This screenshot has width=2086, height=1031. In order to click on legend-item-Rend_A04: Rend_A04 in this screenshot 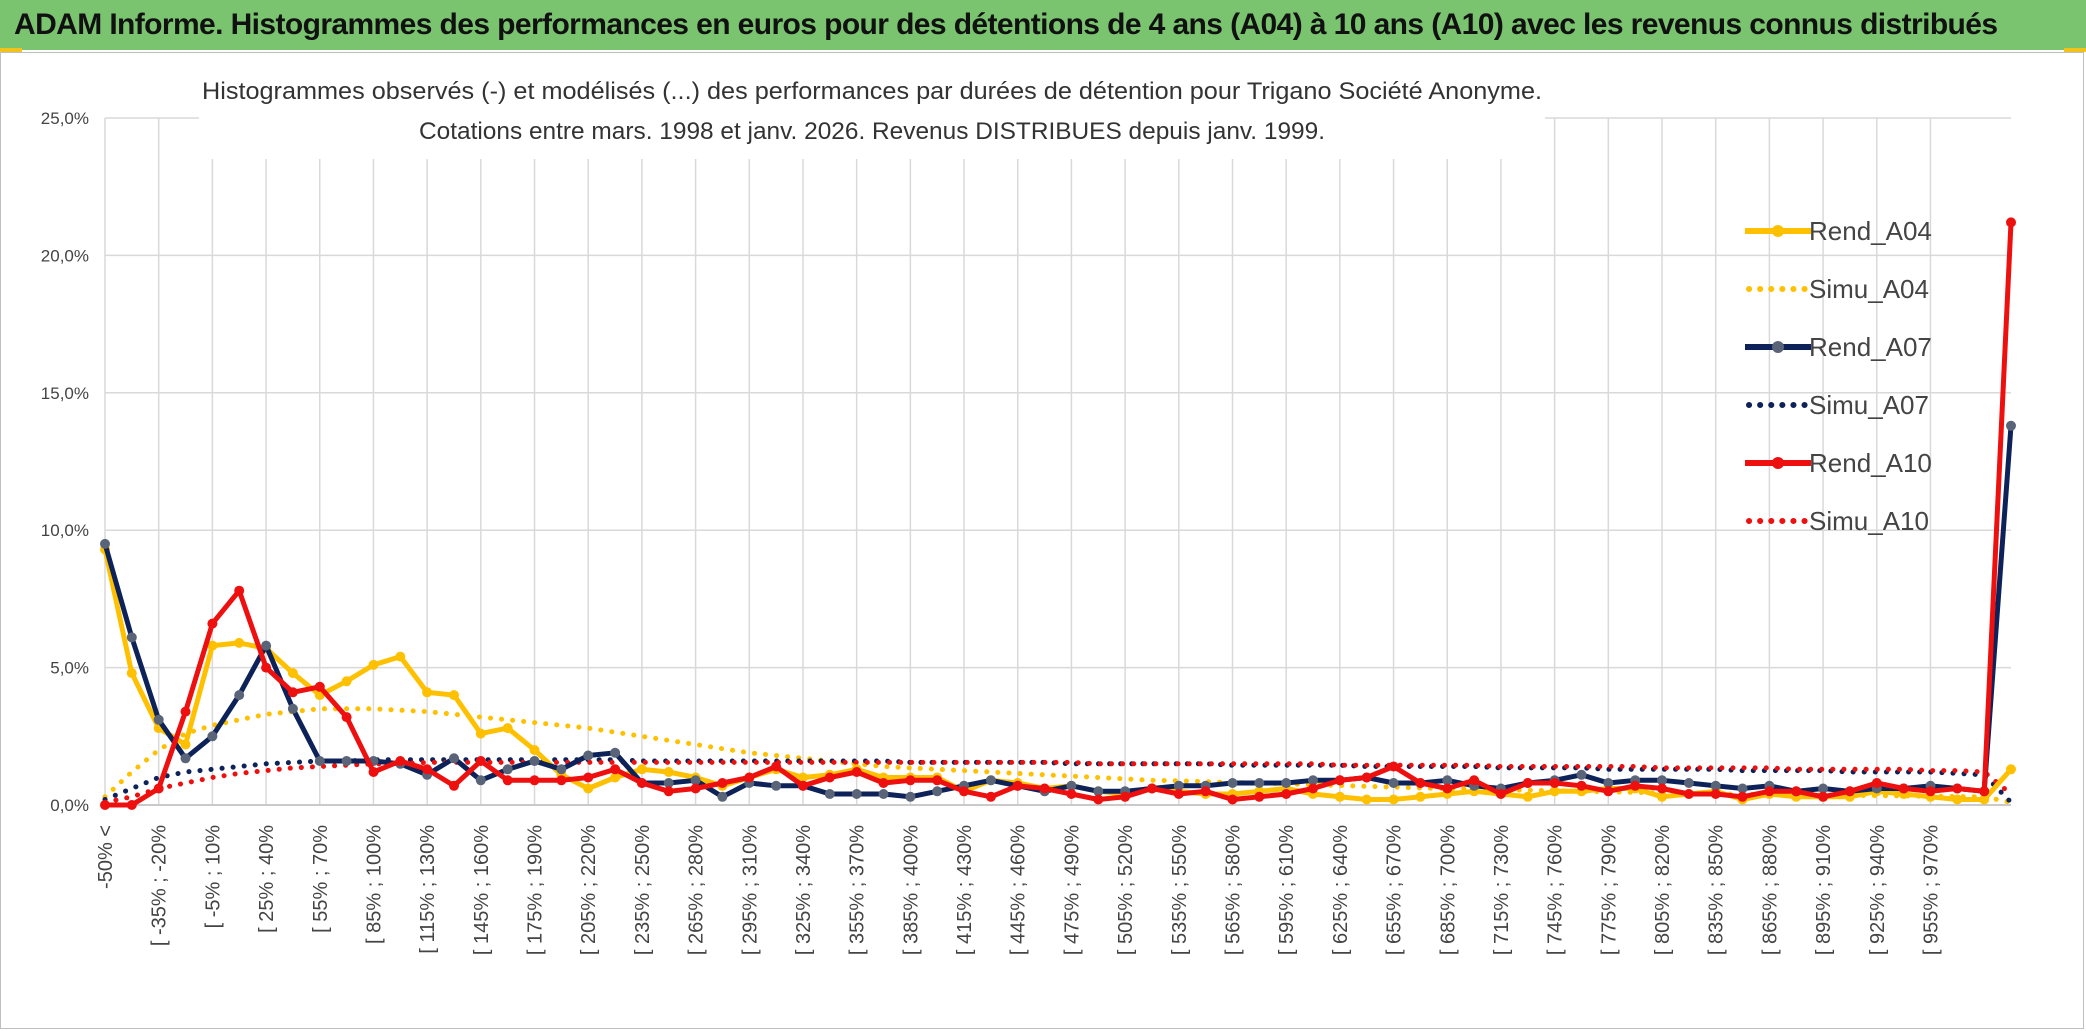, I will do `click(1838, 231)`.